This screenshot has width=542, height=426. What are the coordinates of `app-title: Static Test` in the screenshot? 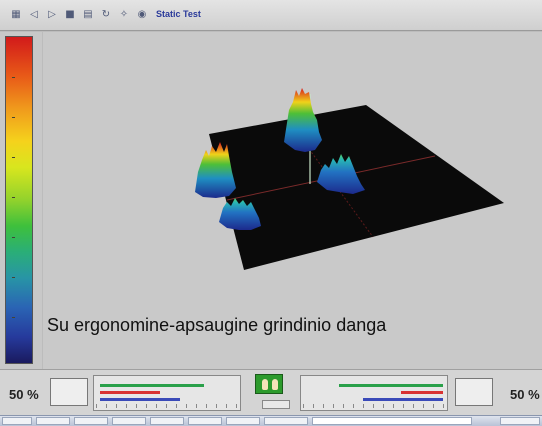 It's located at (178, 14).